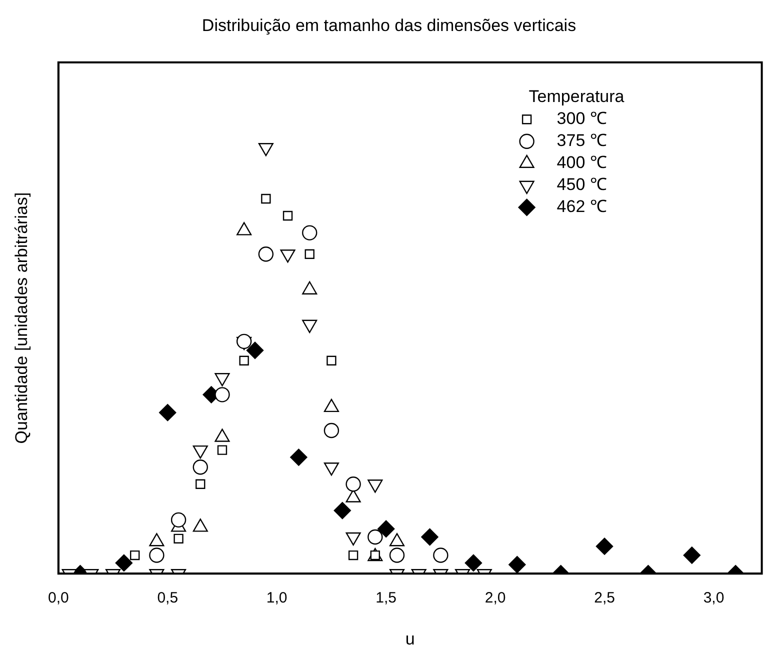 Image resolution: width=771 pixels, height=660 pixels. I want to click on x-tick-label: 0,0, so click(58, 598).